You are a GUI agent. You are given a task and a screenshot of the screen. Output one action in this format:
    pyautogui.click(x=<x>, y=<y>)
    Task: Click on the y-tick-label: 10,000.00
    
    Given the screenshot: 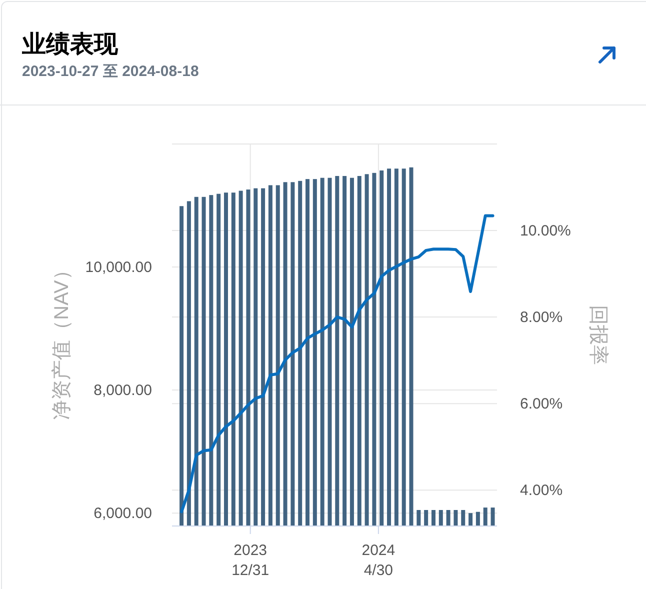 What is the action you would take?
    pyautogui.click(x=118, y=267)
    